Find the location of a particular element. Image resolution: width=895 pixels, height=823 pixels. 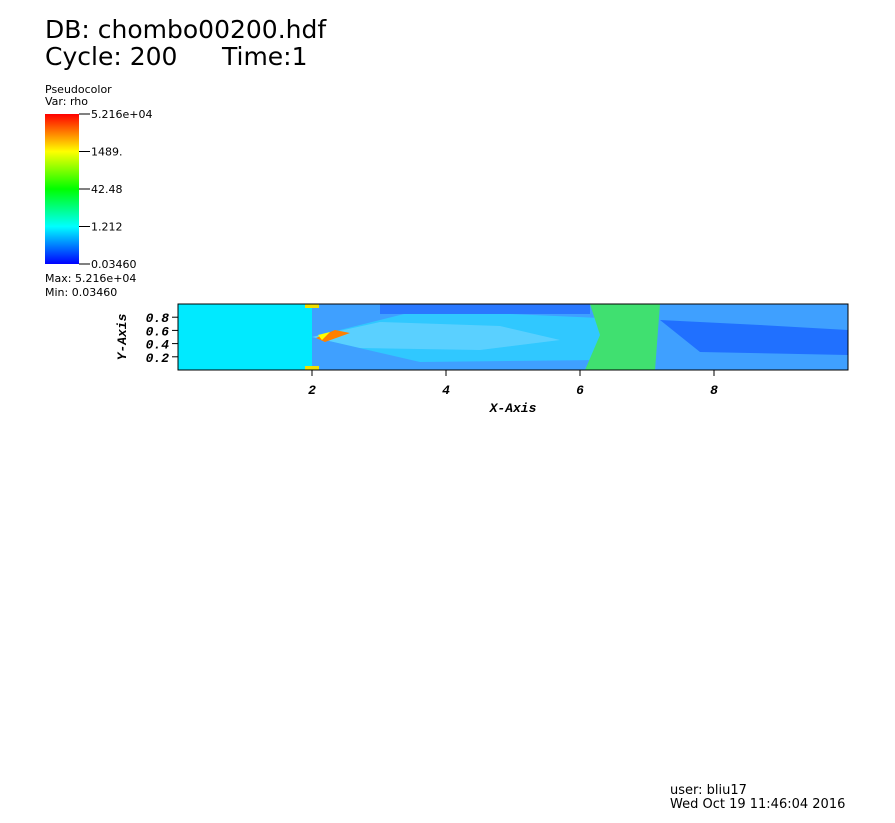

plot-name: Pseudocolor is located at coordinates (78, 89).